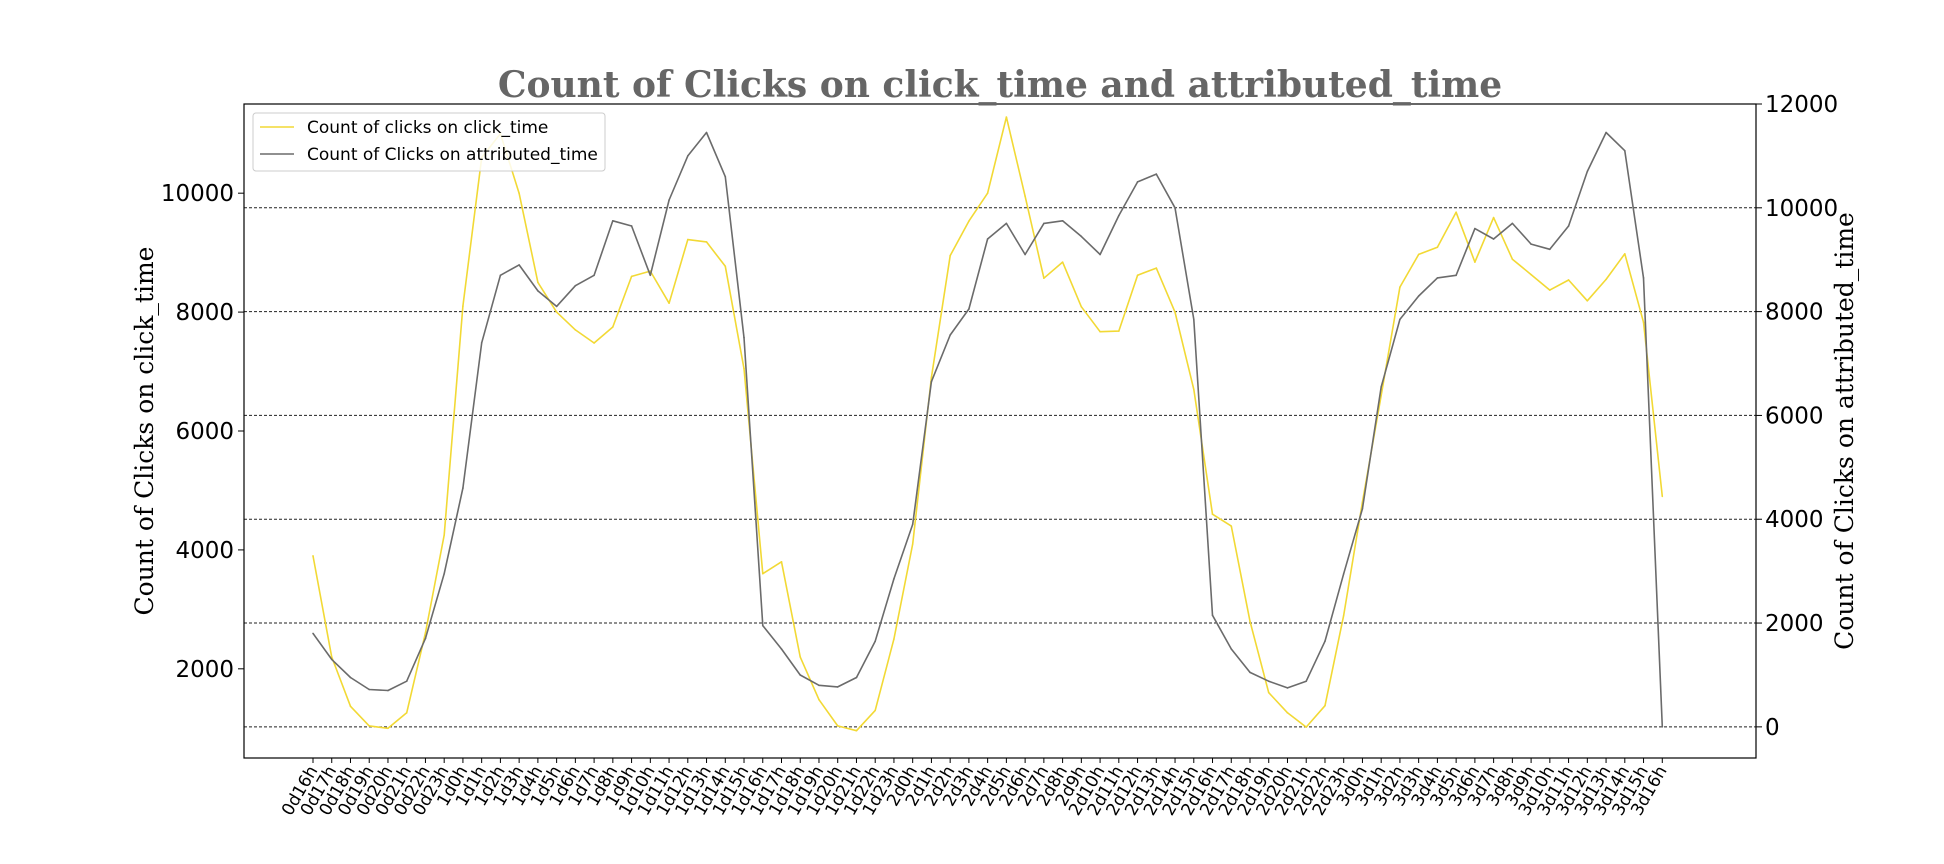 The width and height of the screenshot is (1944, 864). I want to click on legend-label-click-time: Count of clicks on click_time, so click(427, 128).